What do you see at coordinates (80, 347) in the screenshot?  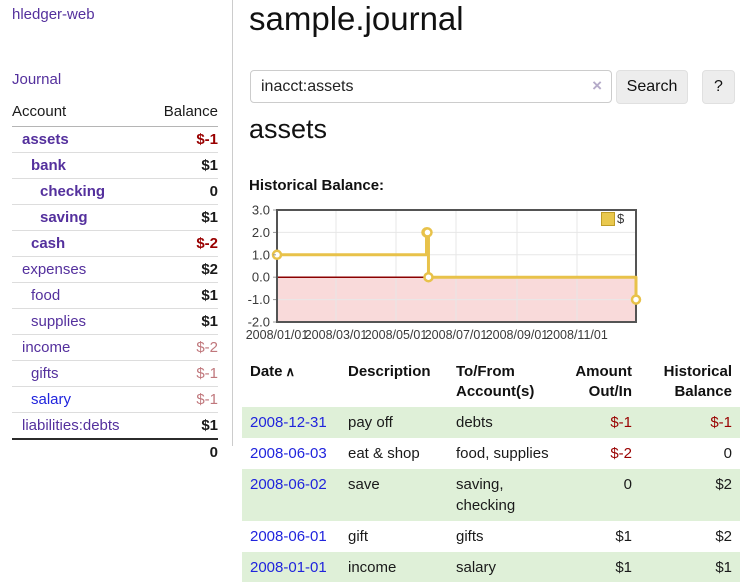 I see `account-name-cell: income` at bounding box center [80, 347].